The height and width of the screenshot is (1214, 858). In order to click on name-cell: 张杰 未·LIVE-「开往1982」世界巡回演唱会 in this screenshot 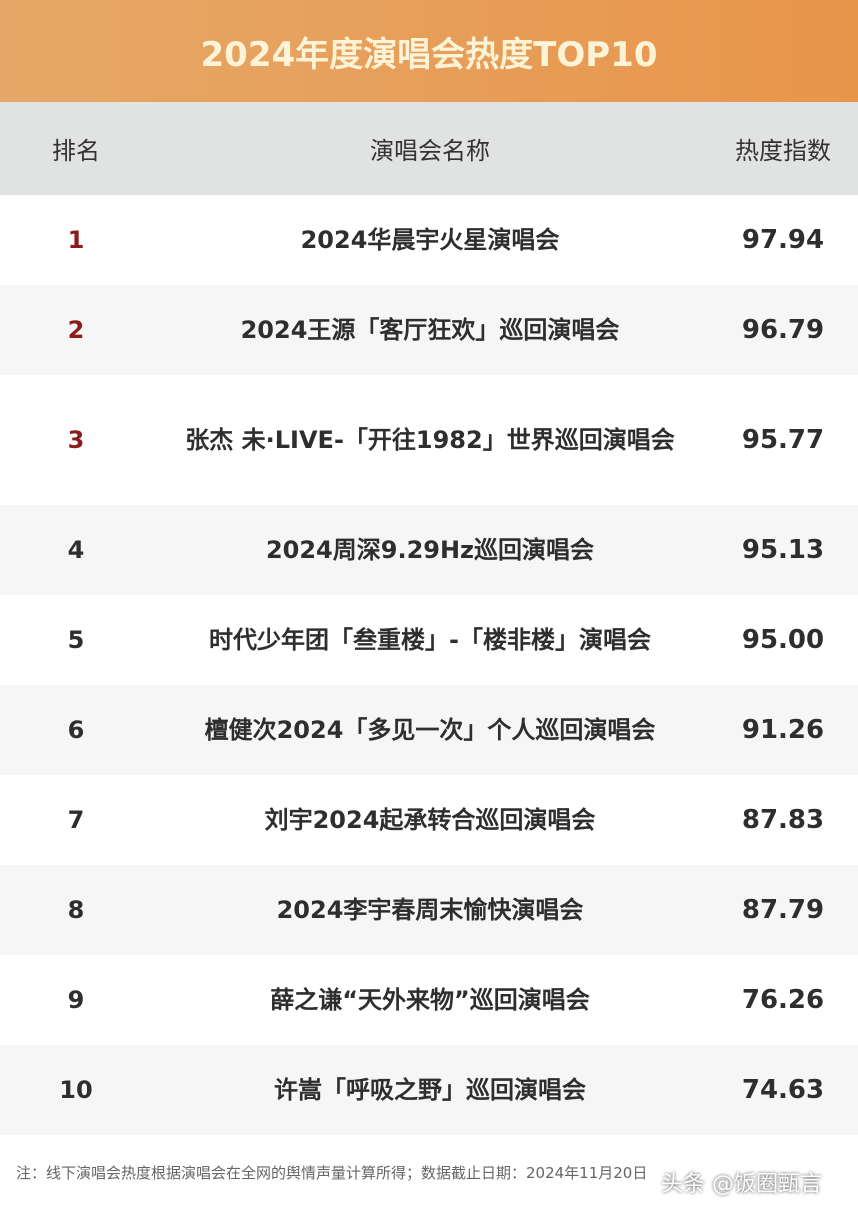, I will do `click(430, 440)`.